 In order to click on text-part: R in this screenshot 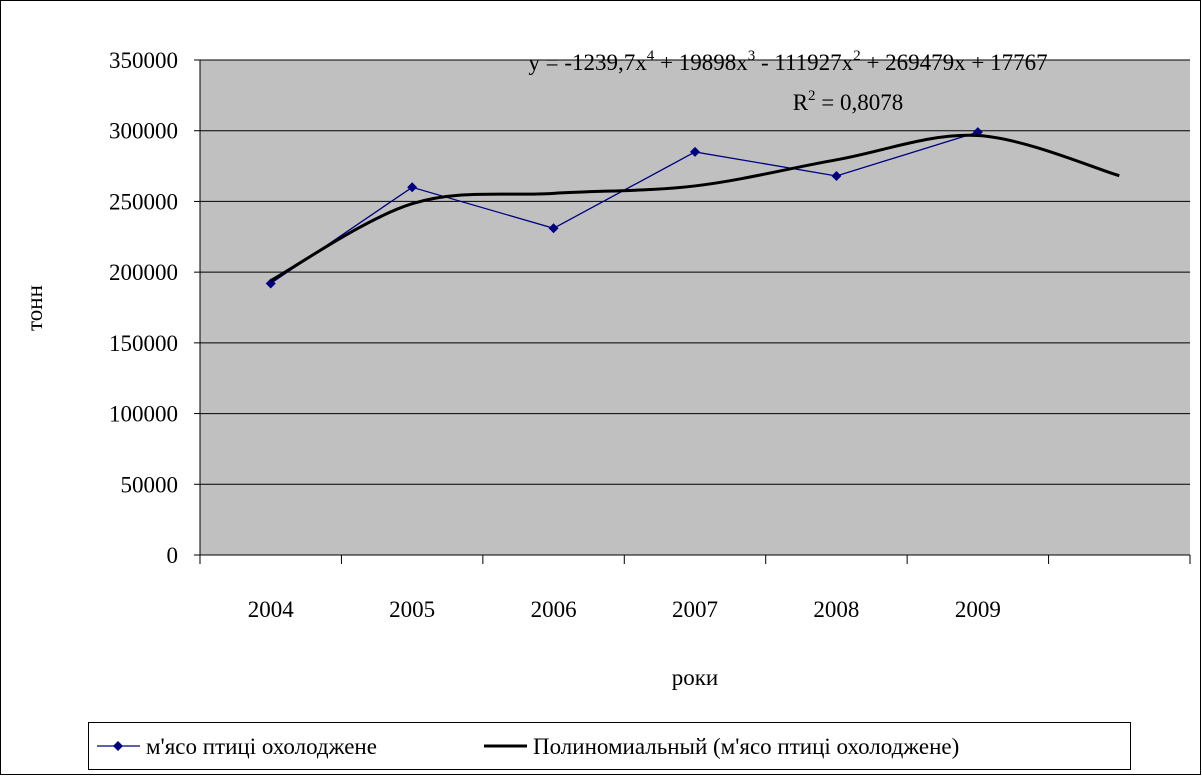, I will do `click(801, 102)`.